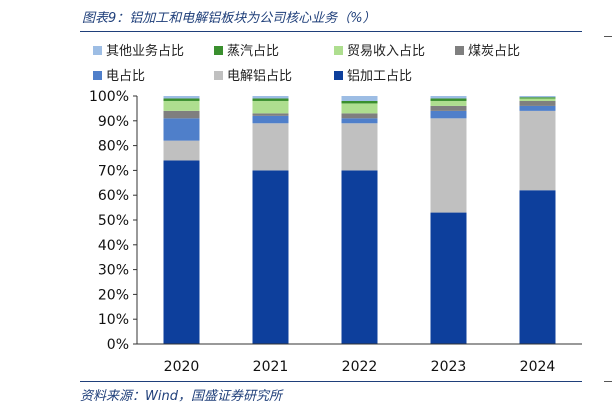 The image size is (612, 413). What do you see at coordinates (608, 381) in the screenshot?
I see `edge-tick-bottom` at bounding box center [608, 381].